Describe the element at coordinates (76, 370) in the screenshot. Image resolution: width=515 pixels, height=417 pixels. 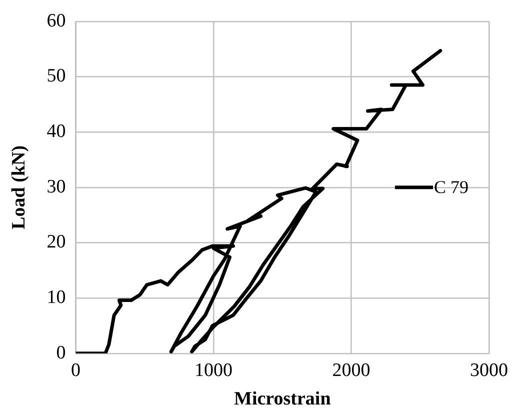
I see `x-tick-label: 0` at that location.